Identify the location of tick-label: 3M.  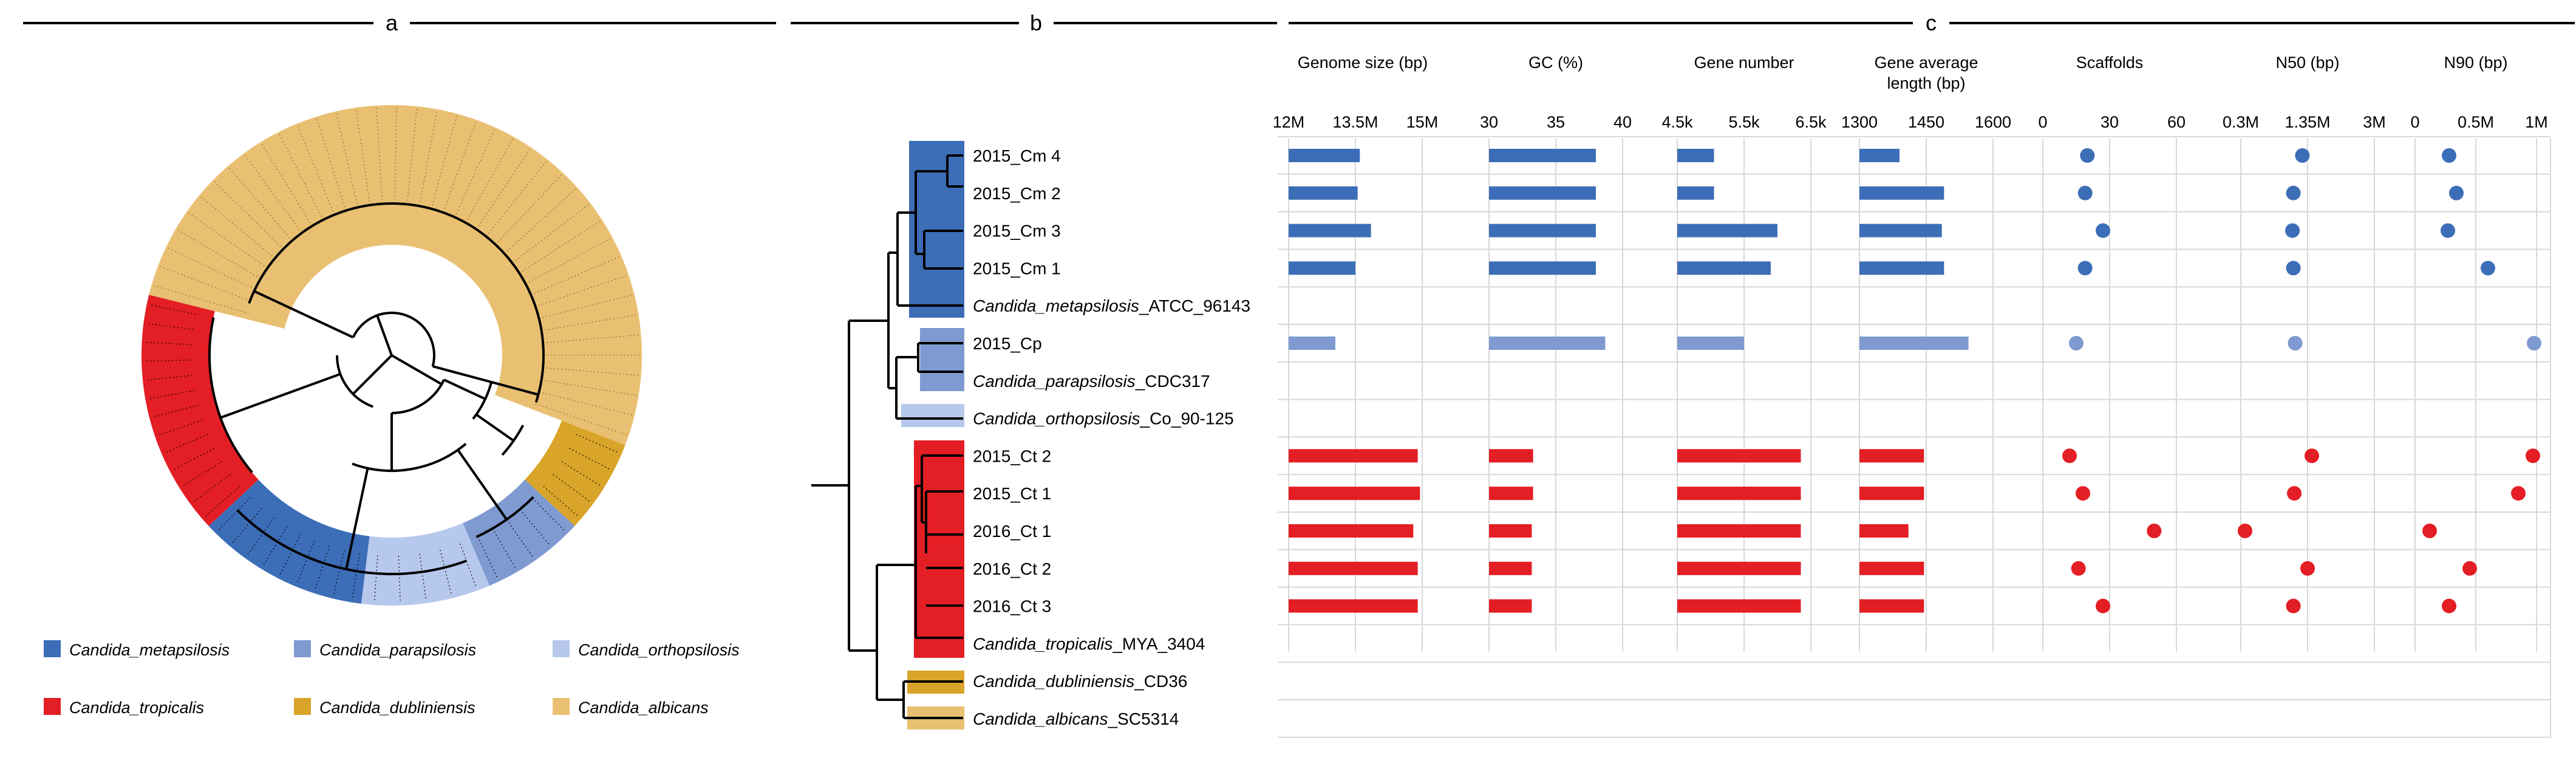
(2374, 122).